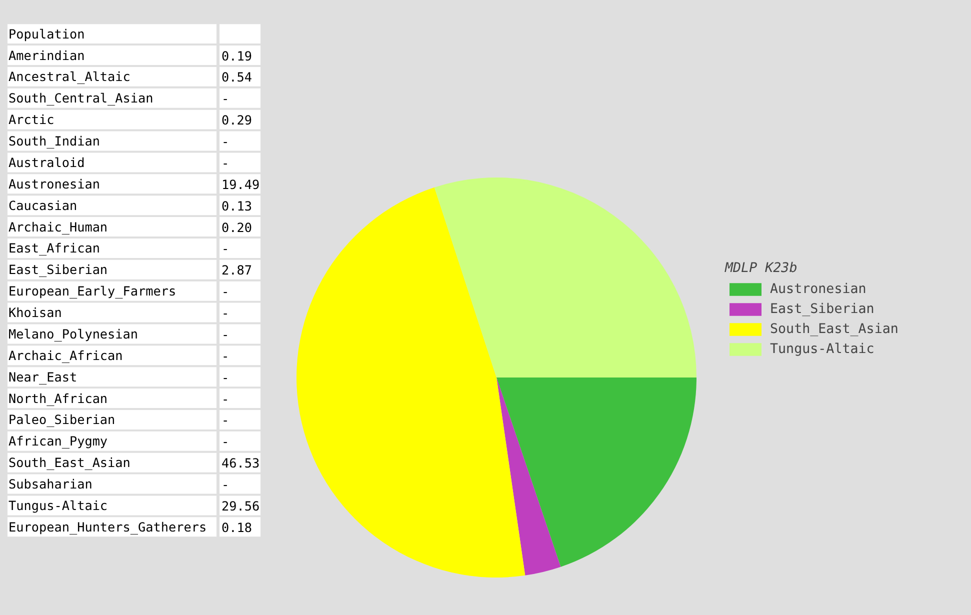 This screenshot has width=971, height=615. Describe the element at coordinates (62, 420) in the screenshot. I see `category-label: Paleo_Siberian` at that location.